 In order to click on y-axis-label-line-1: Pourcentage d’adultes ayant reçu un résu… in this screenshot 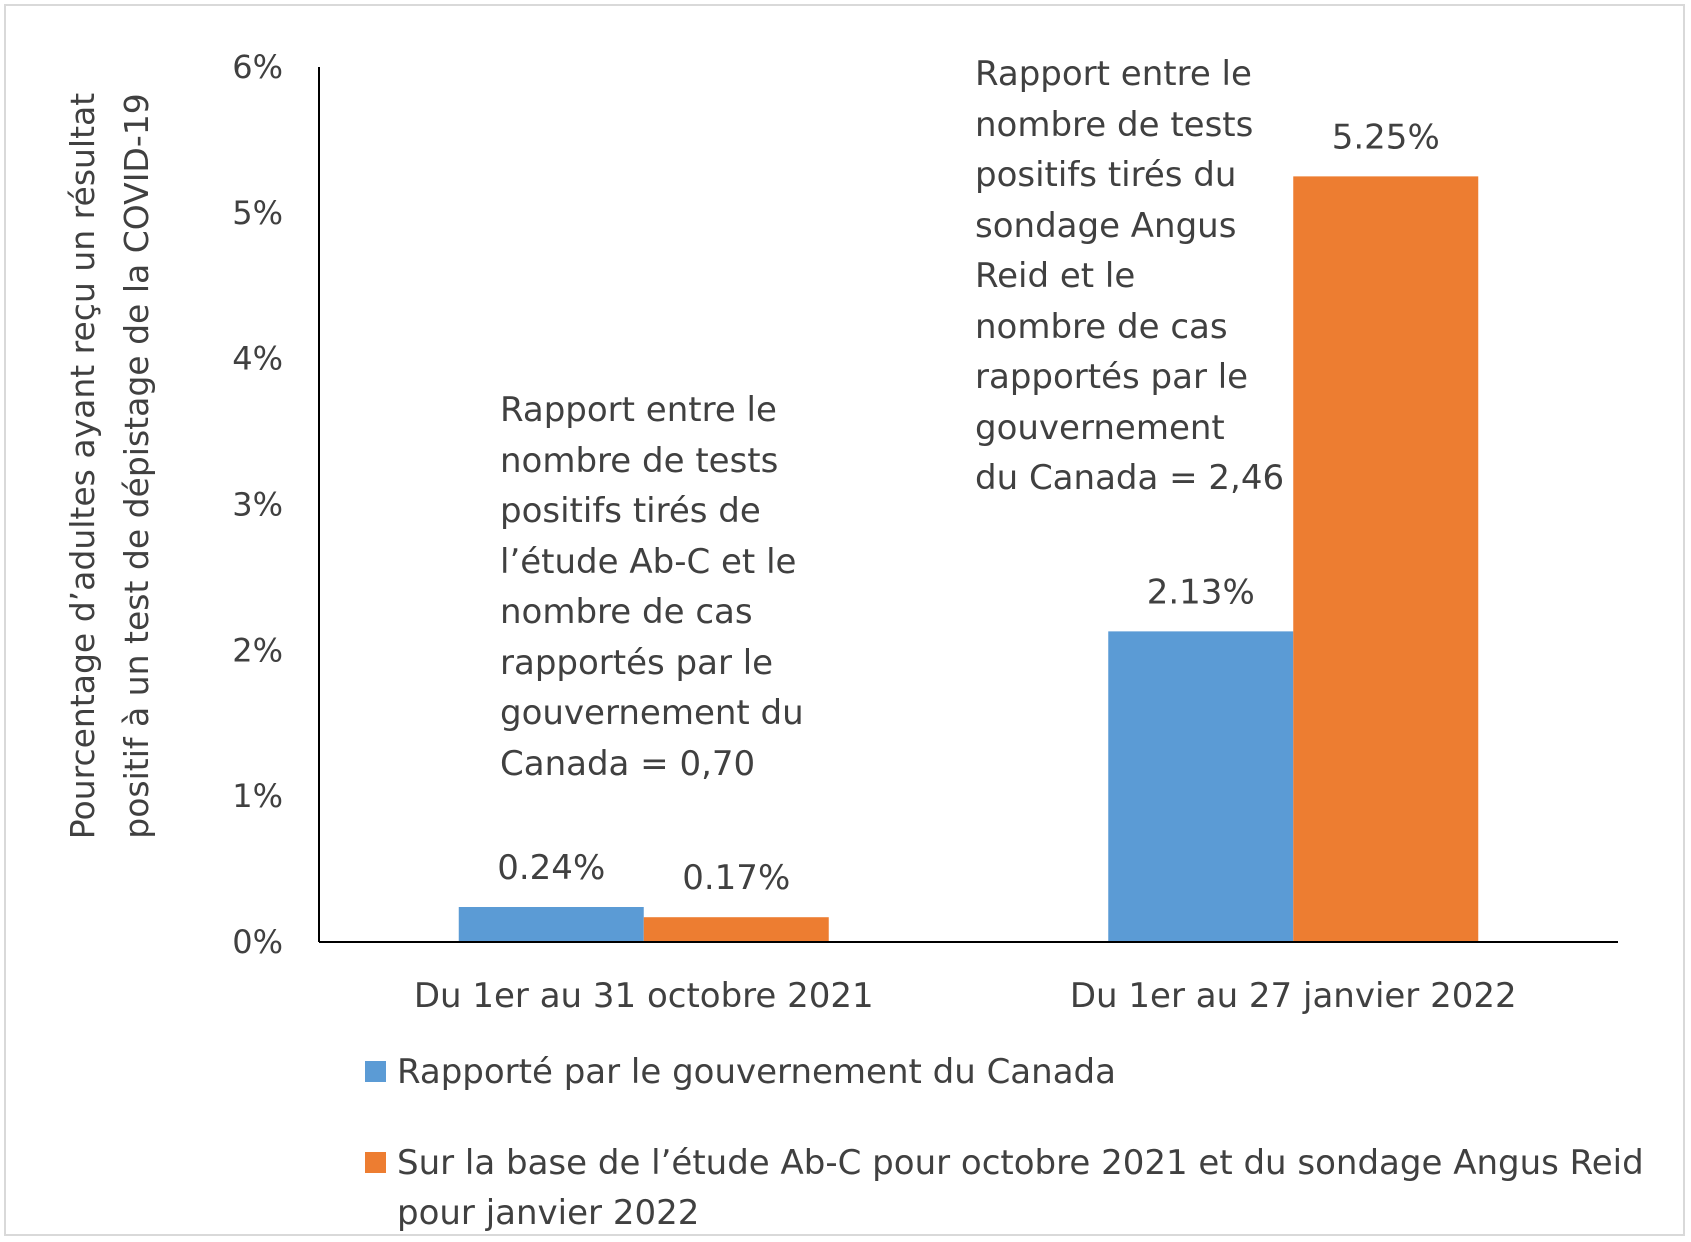, I will do `click(82, 466)`.